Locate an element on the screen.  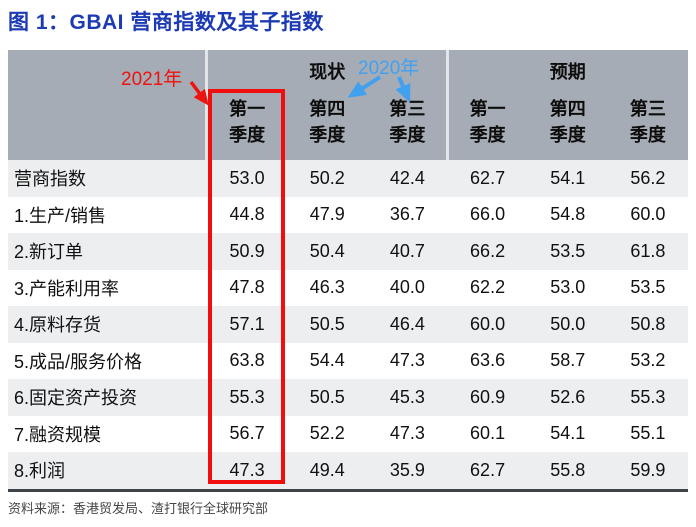
row-label: 5.成品/服务价格 is located at coordinates (78, 361).